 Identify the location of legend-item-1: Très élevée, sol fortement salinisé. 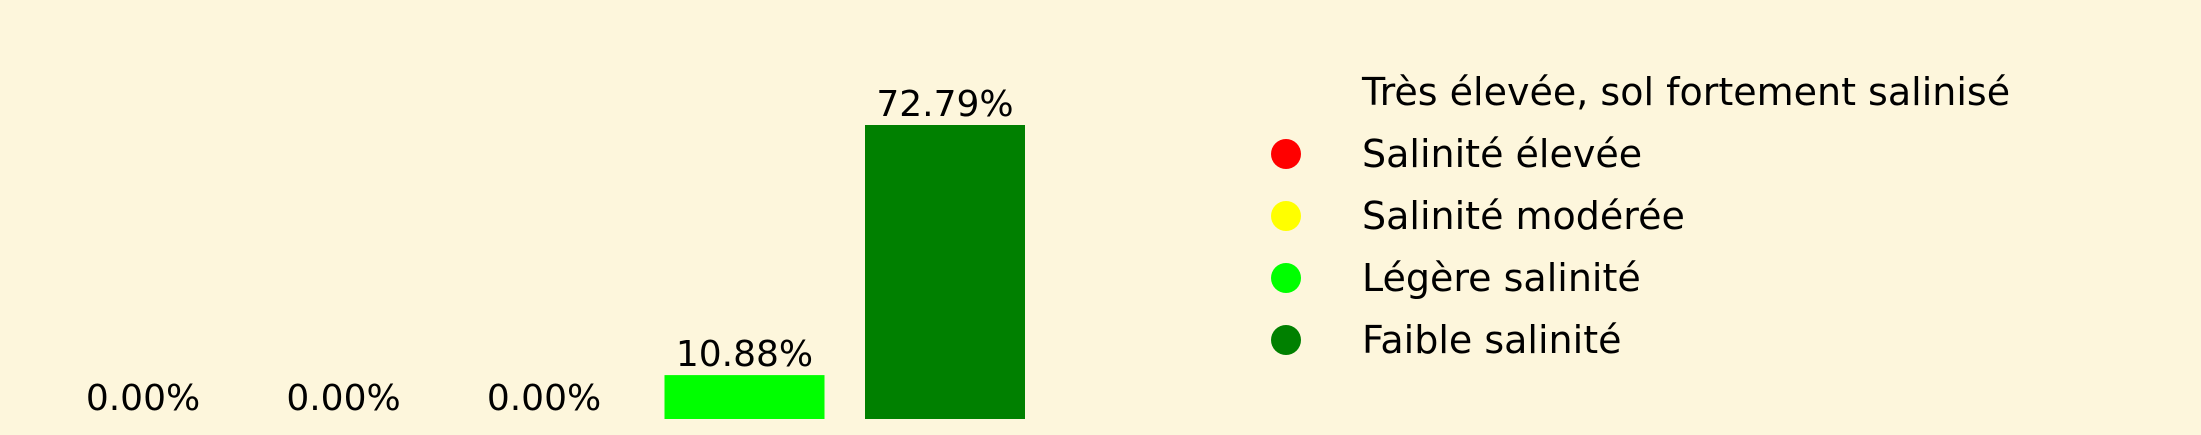
(1685, 92).